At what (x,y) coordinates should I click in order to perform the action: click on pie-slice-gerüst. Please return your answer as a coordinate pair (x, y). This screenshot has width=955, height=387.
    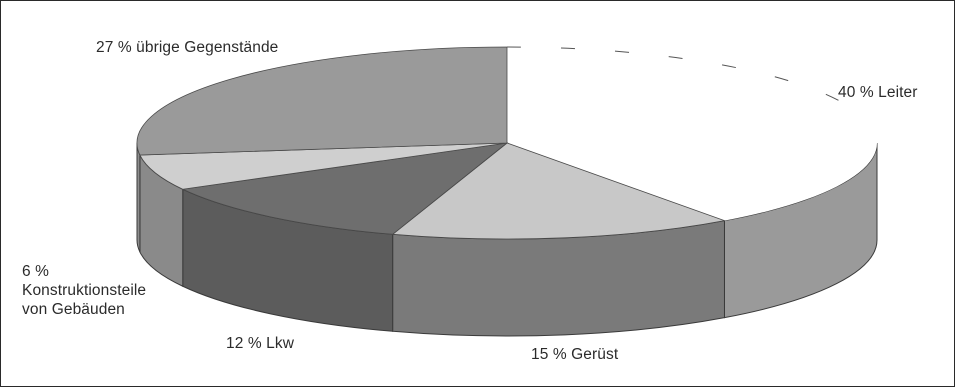
    Looking at the image, I should click on (559, 191).